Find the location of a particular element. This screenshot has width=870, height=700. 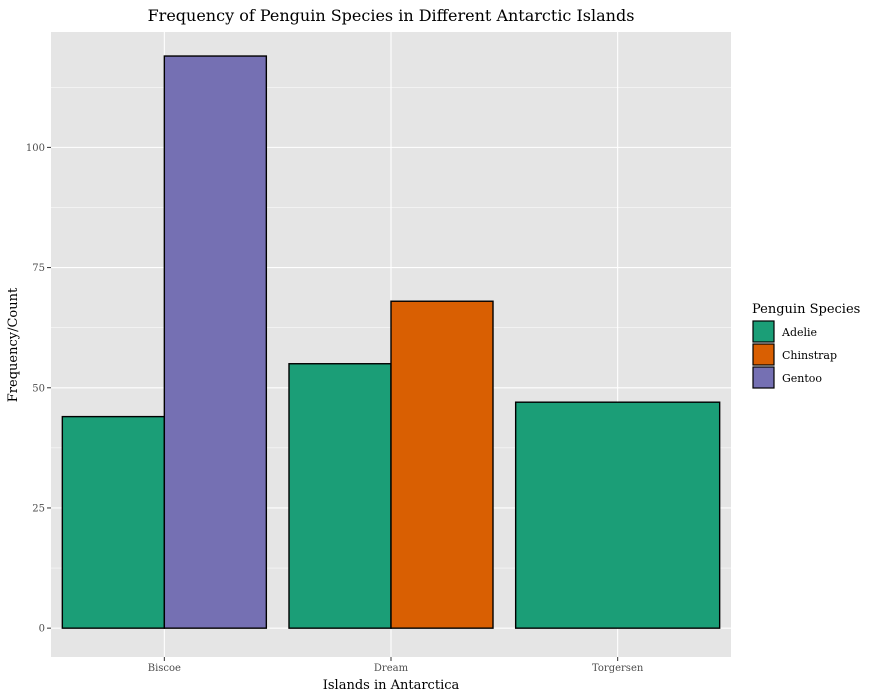

y-tick-label: 50 is located at coordinates (38, 388).